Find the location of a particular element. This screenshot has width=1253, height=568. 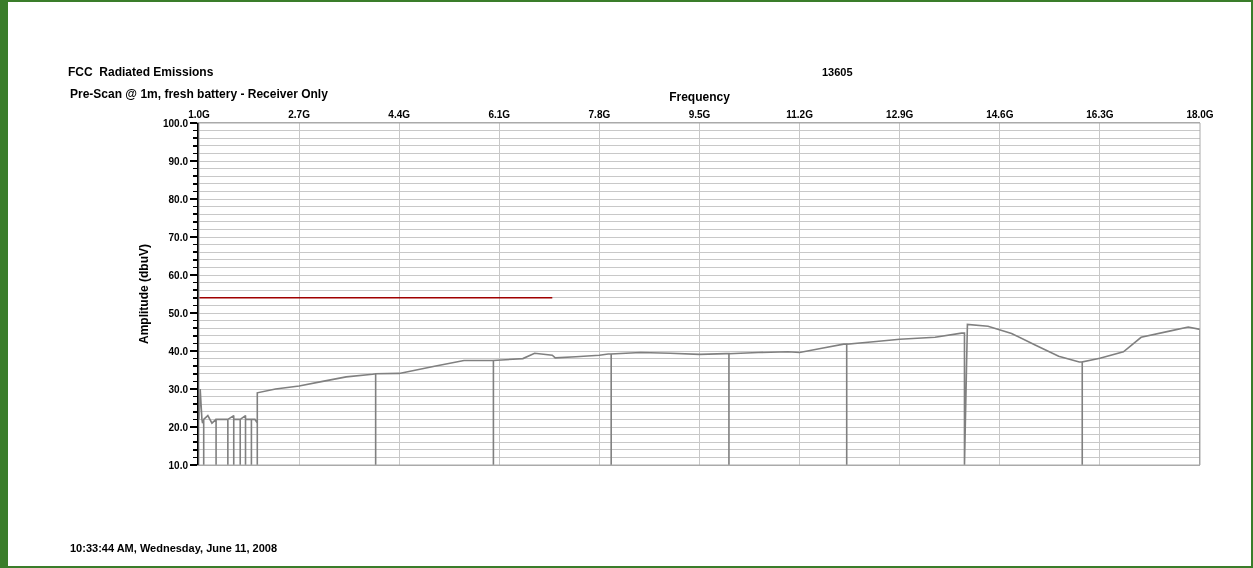

y-tick-label: 60.0 is located at coordinates (178, 275).